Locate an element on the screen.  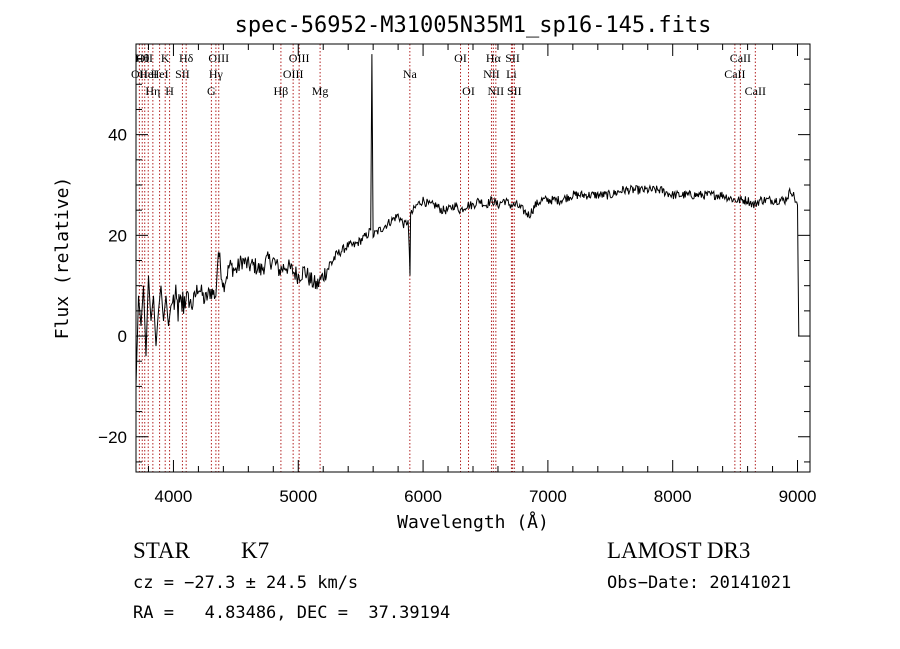
y-tick-label-0: −20 is located at coordinates (112, 437).